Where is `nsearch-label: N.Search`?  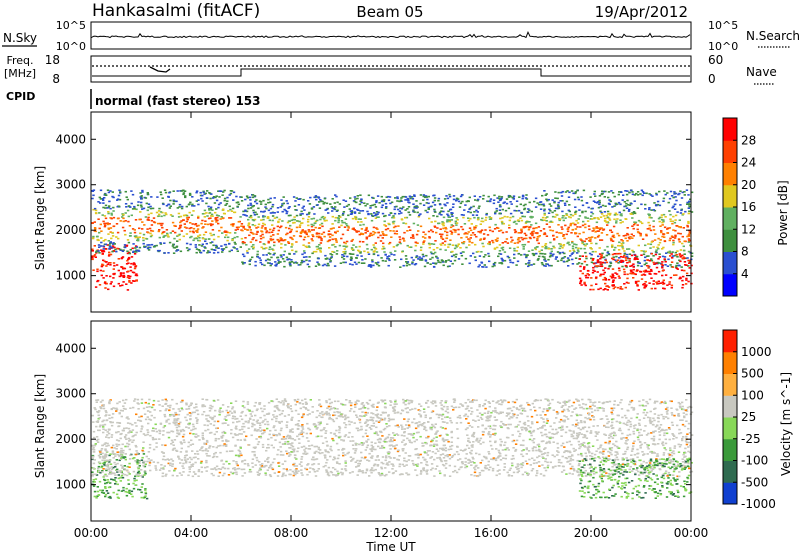
nsearch-label: N.Search is located at coordinates (773, 36).